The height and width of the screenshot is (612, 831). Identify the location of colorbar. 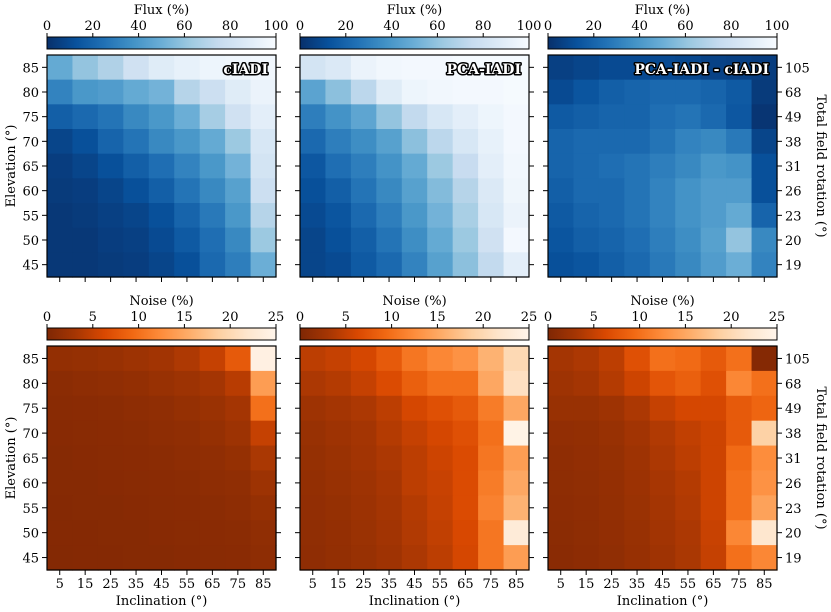
(662, 43).